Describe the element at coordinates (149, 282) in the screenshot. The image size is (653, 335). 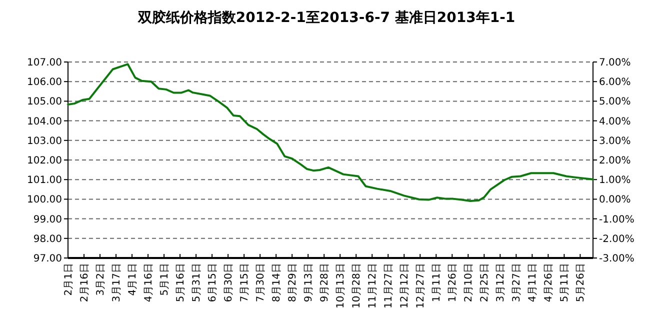
I see `x-tick-label: 4月16日` at that location.